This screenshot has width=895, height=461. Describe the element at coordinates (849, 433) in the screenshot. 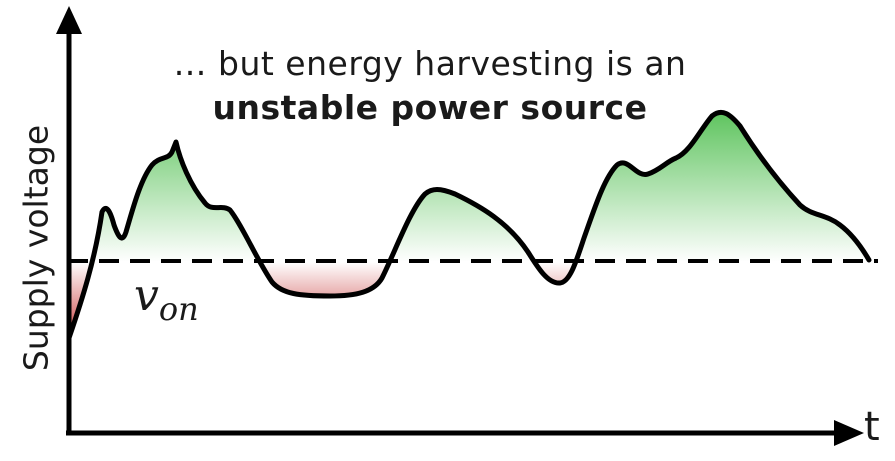

I see `x-axis-arrowhead` at that location.